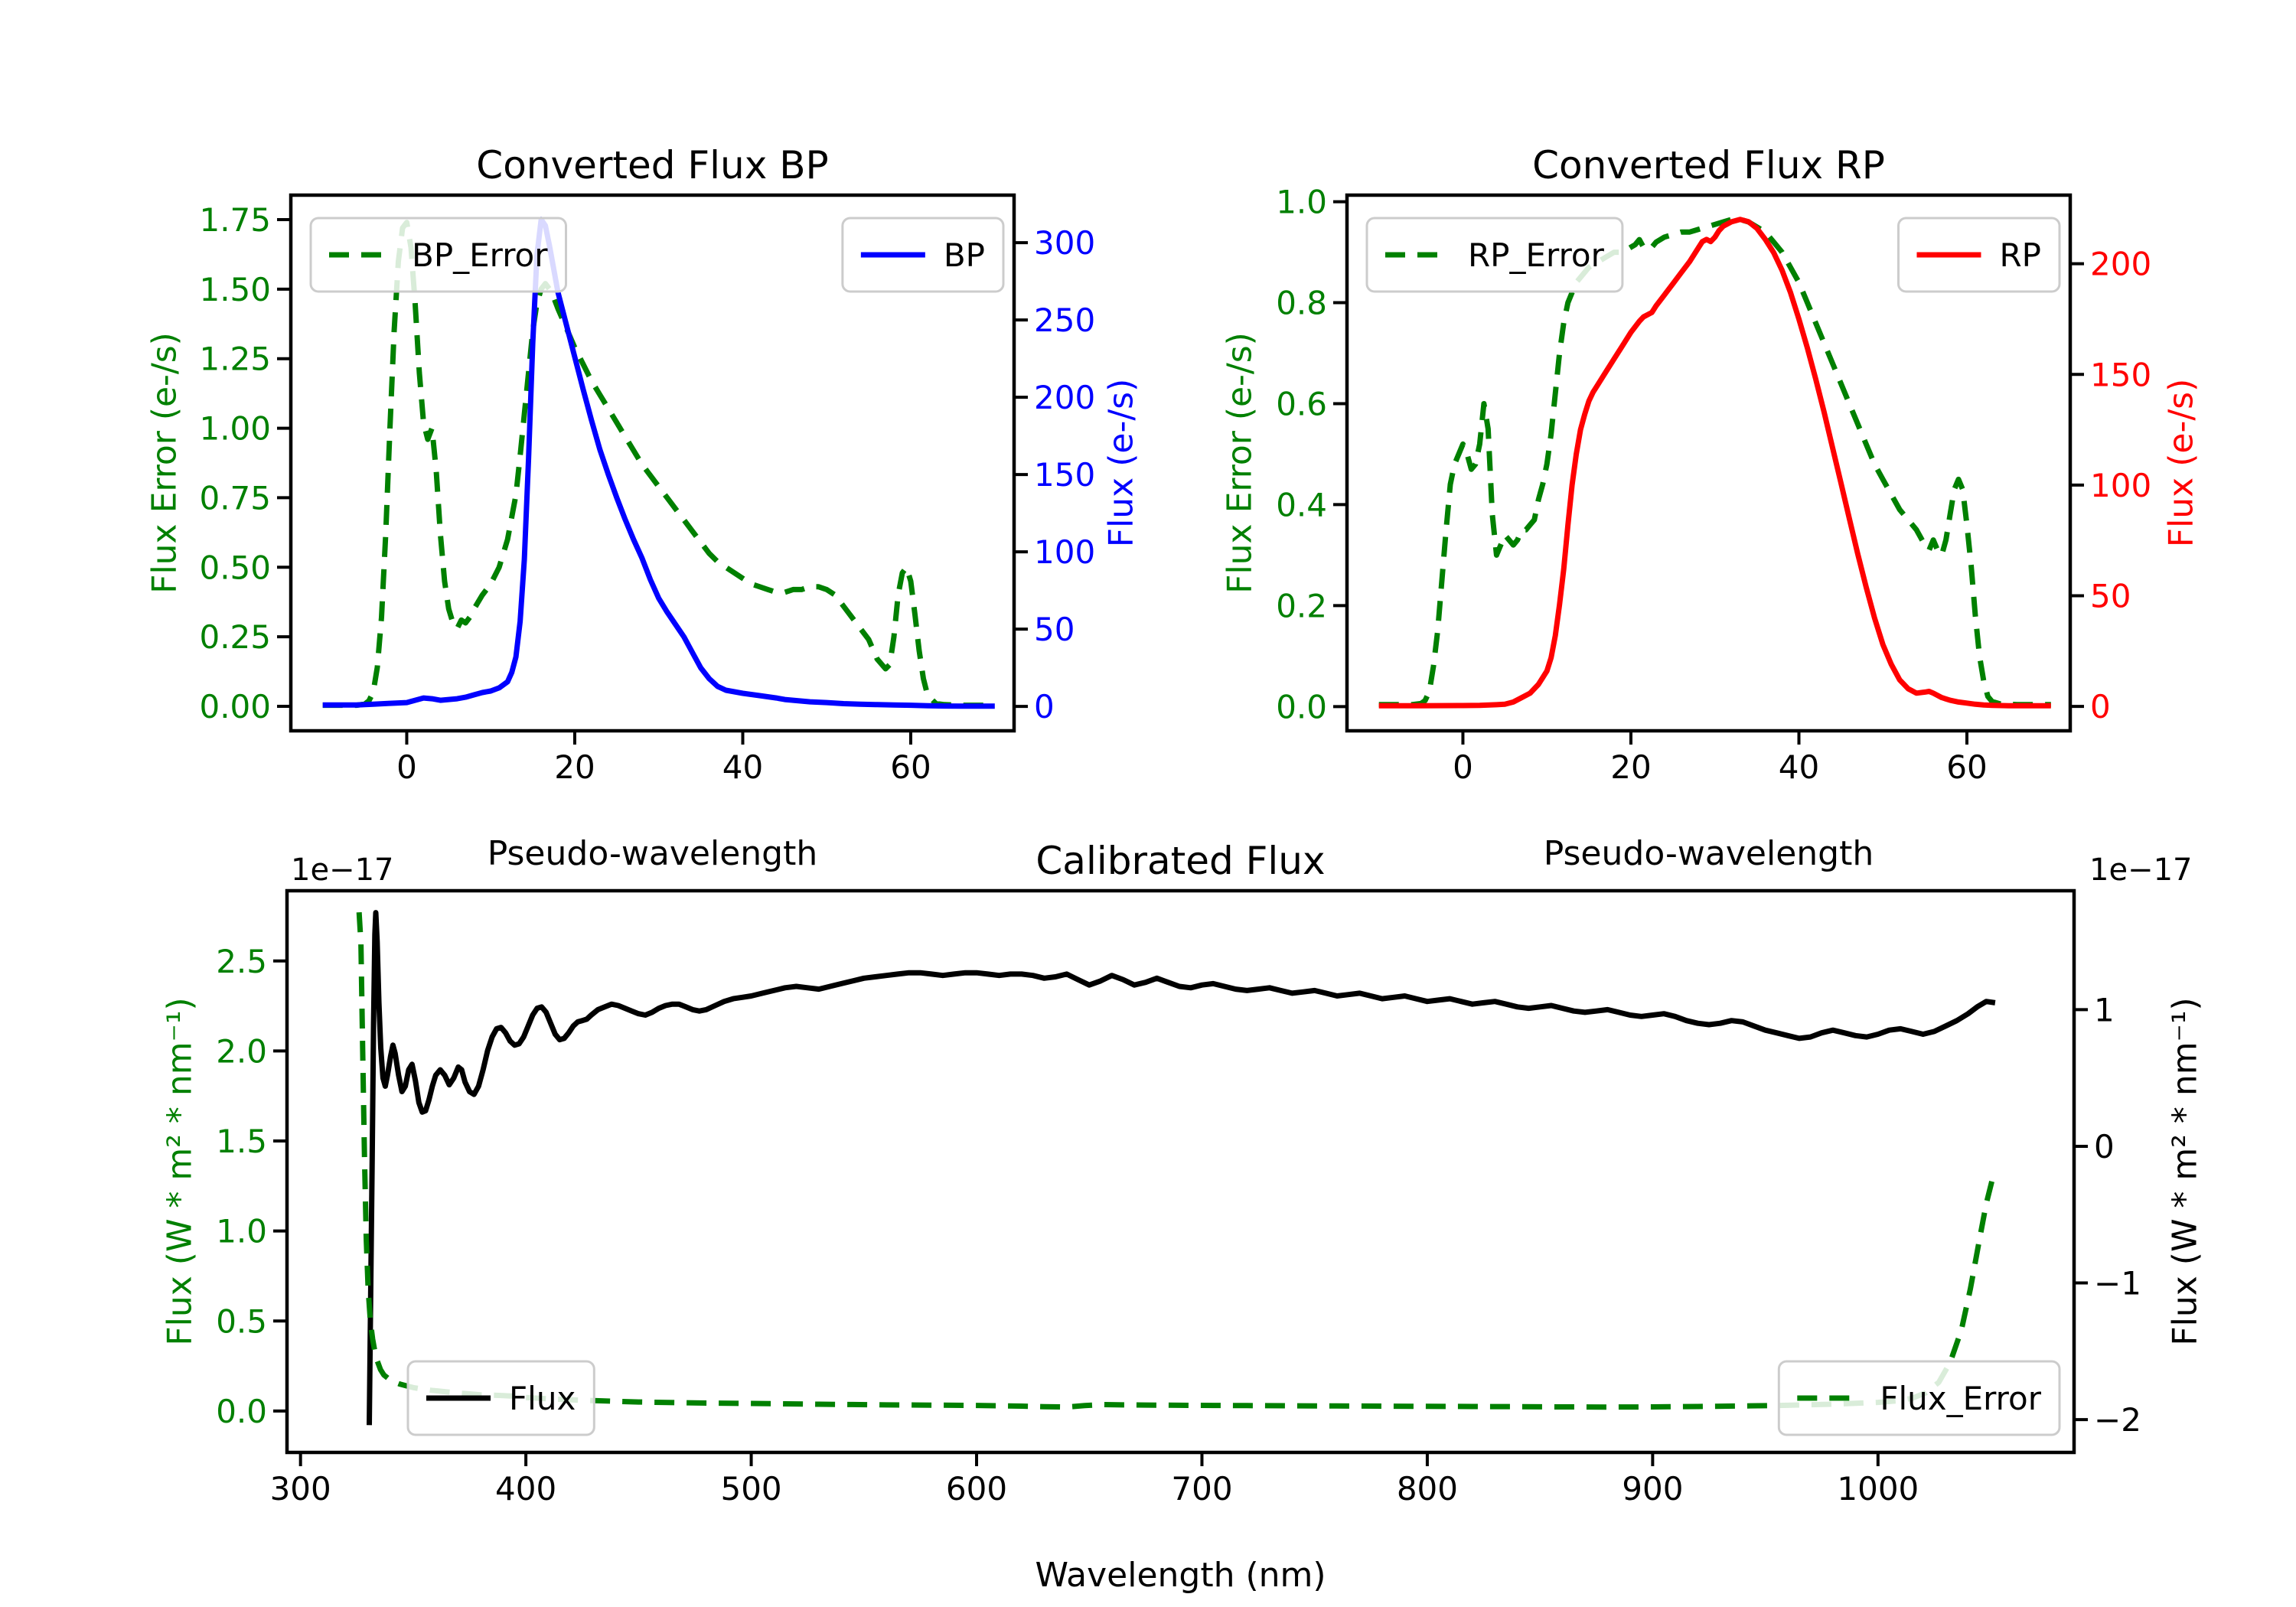 The width and height of the screenshot is (2296, 1607). What do you see at coordinates (2120, 485) in the screenshot?
I see `converted-flux-rp-right-tick-label: 100` at bounding box center [2120, 485].